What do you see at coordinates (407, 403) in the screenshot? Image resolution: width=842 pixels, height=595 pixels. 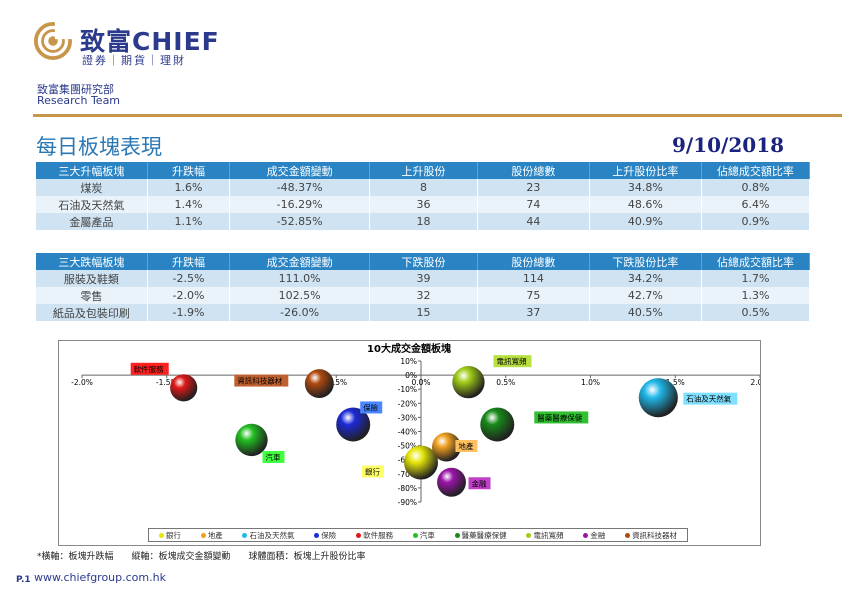 I see `y-tick-label: -20%` at bounding box center [407, 403].